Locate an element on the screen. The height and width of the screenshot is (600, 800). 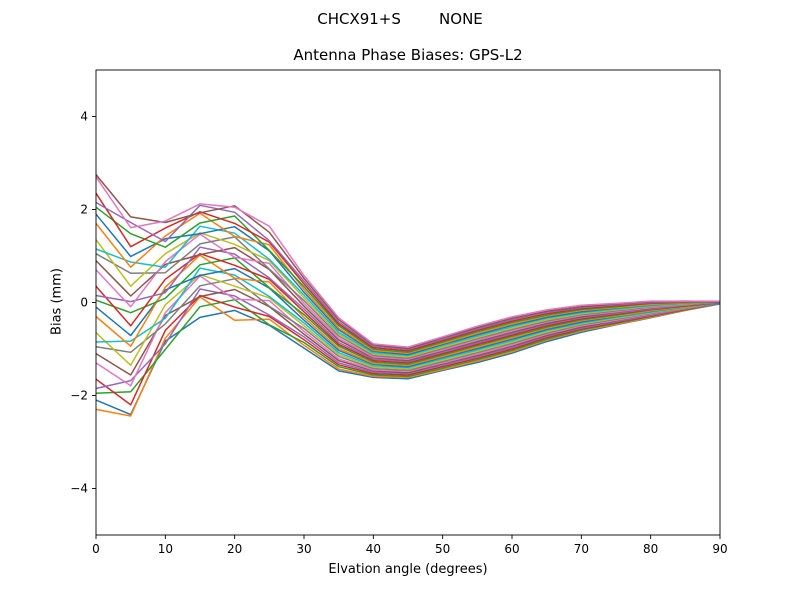
axes-title: Antenna Phase Biases: GPS-L2 is located at coordinates (408, 55).